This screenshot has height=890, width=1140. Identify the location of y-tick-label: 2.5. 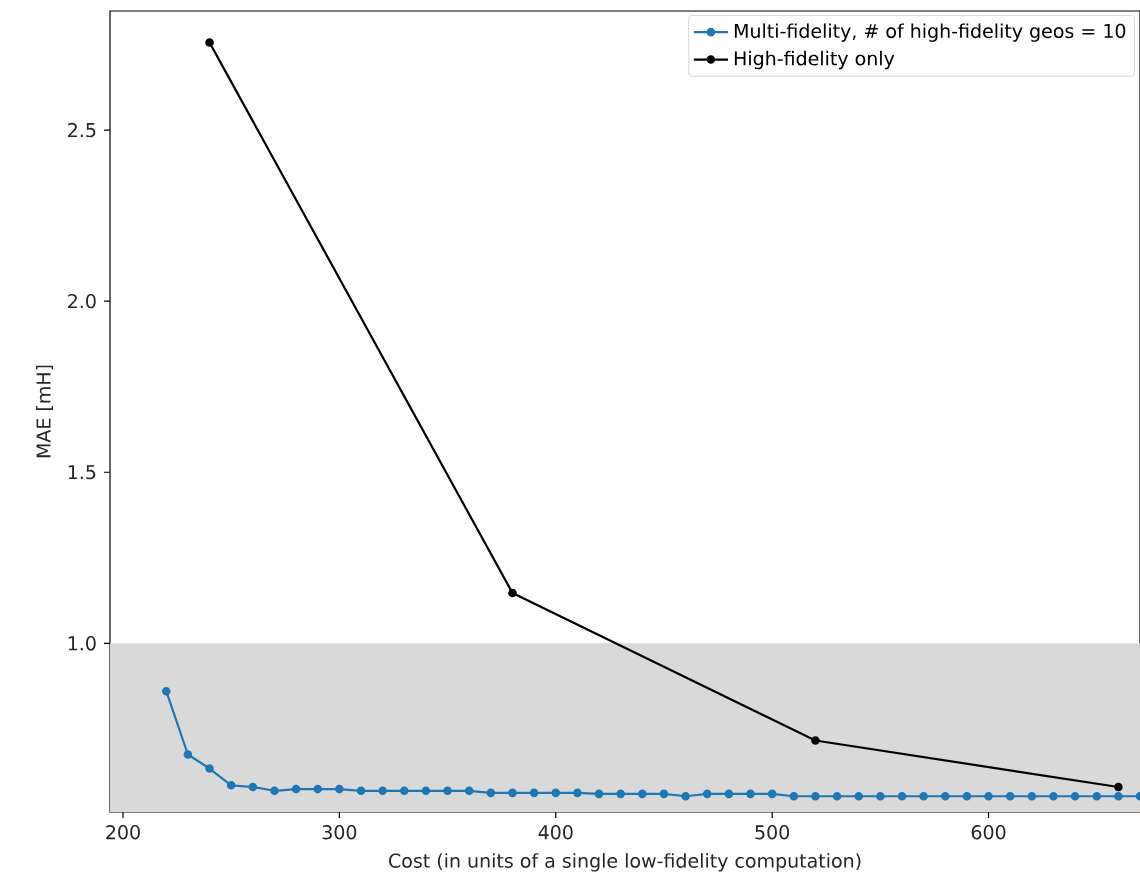
(82, 130).